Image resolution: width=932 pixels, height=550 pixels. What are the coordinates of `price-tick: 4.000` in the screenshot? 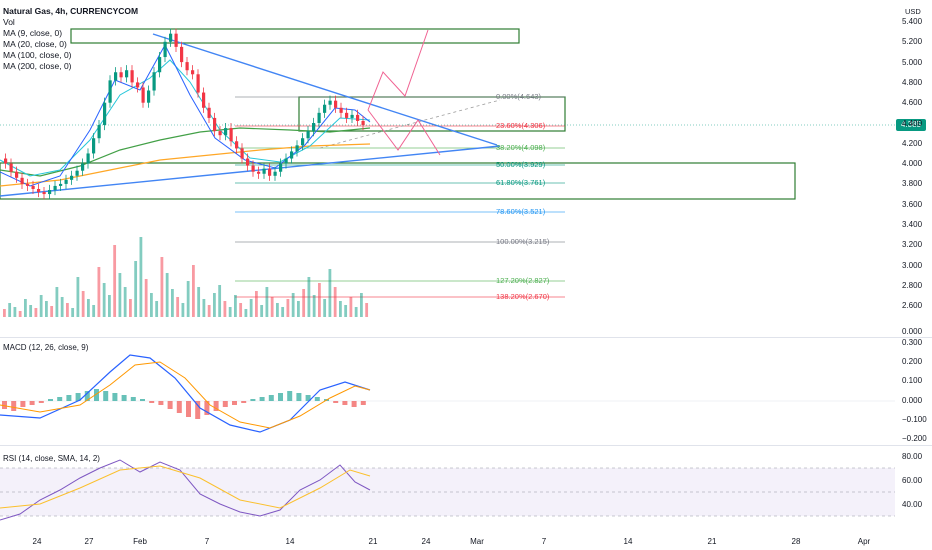 It's located at (912, 164).